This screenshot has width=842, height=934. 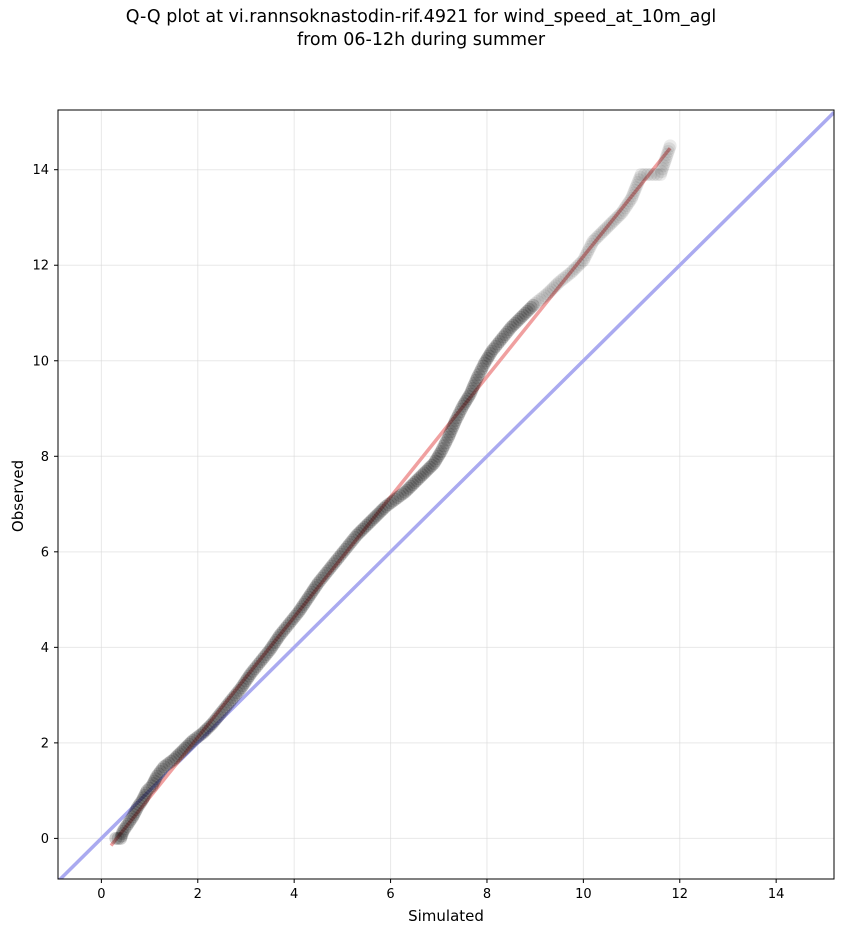 I want to click on x-tick-label: 6, so click(x=390, y=894).